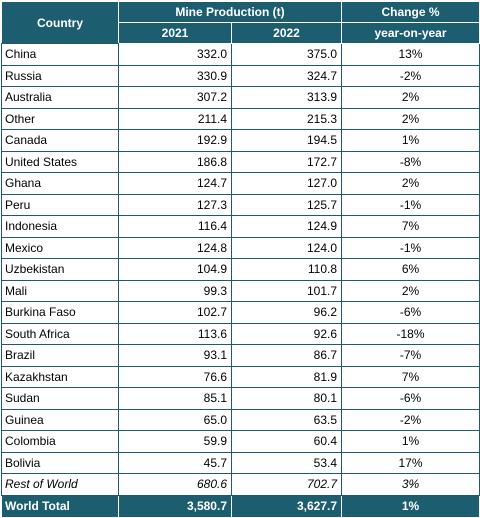 The image size is (480, 518). I want to click on row-value-2022: 60.4, so click(286, 441).